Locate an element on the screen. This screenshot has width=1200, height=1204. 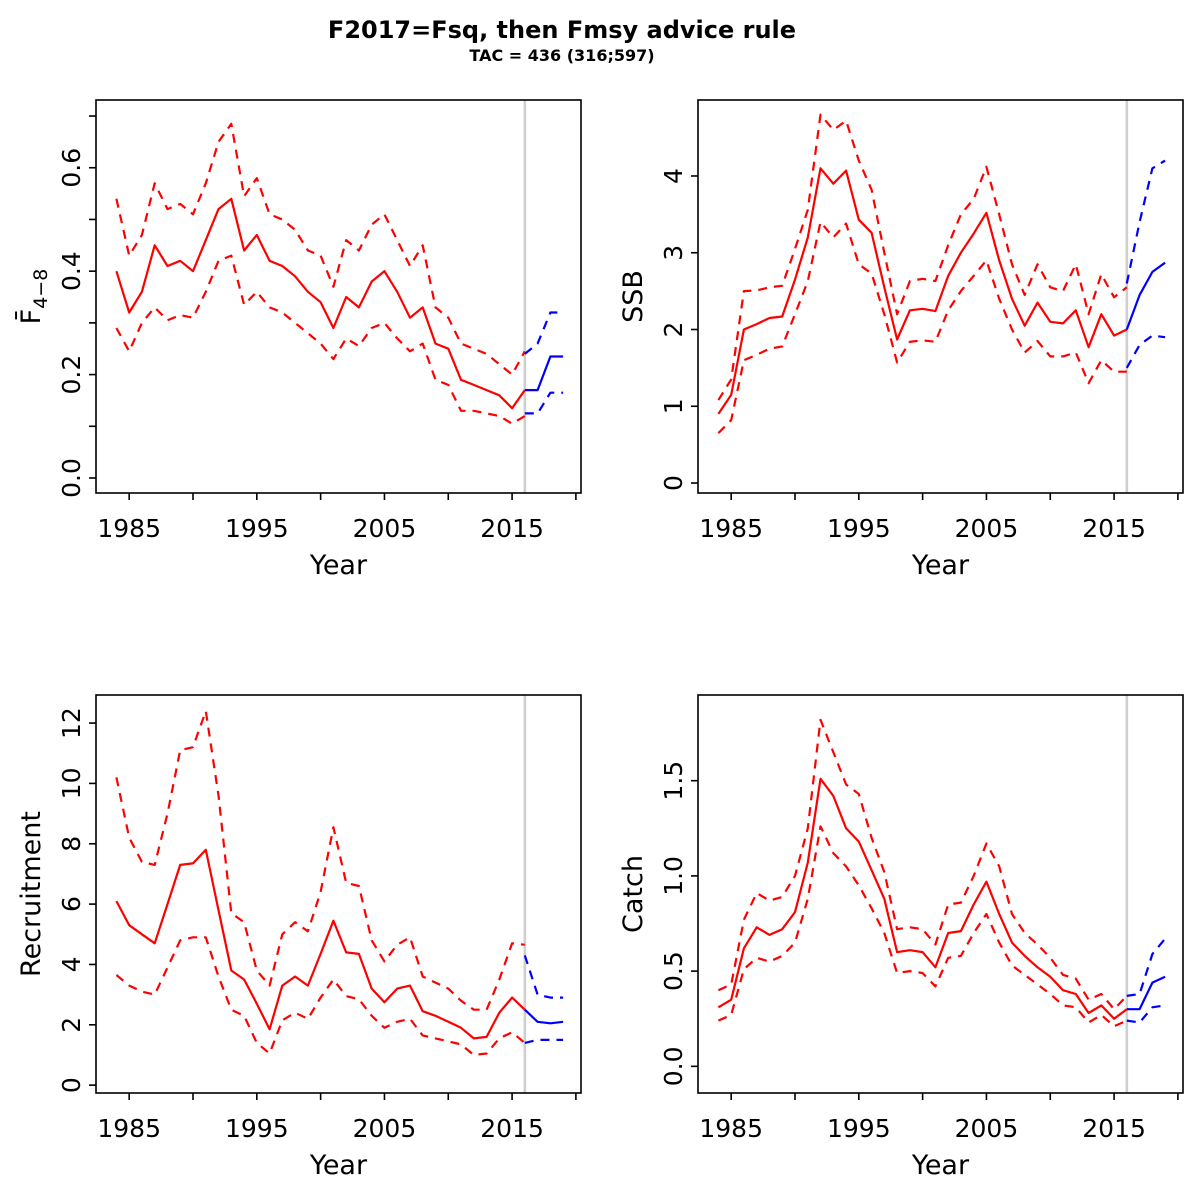
y-tick-label: 1 is located at coordinates (673, 406).